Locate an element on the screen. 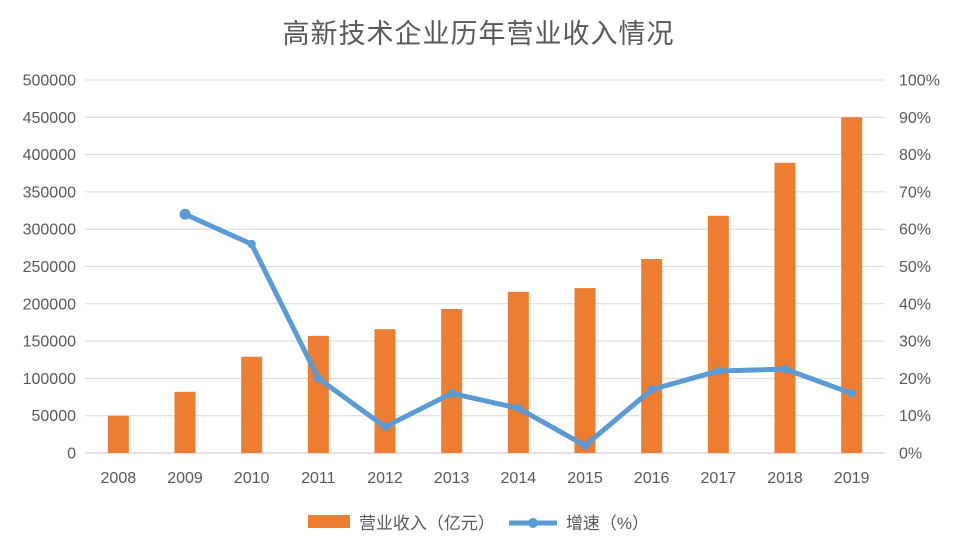 This screenshot has width=957, height=552. bar-2017 is located at coordinates (718, 334).